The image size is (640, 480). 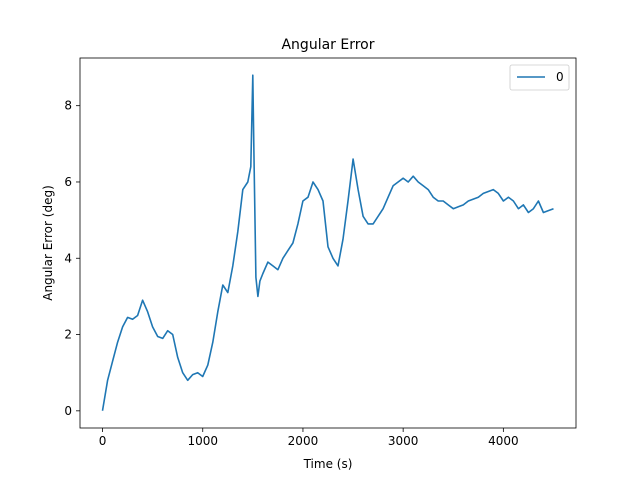 What do you see at coordinates (303, 441) in the screenshot?
I see `x-tick-label: 2000` at bounding box center [303, 441].